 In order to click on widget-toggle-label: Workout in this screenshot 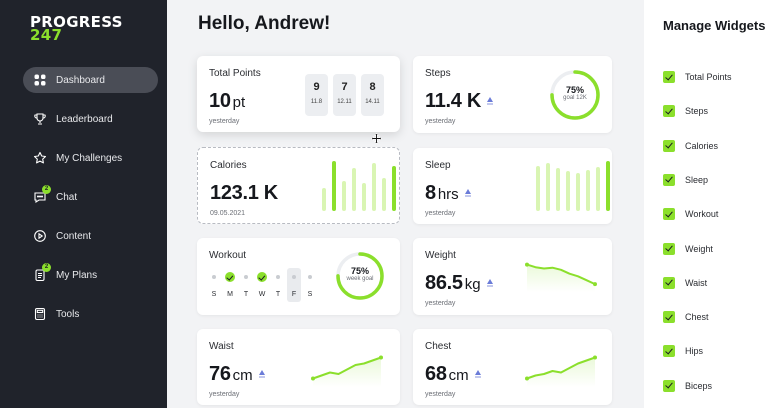, I will do `click(702, 214)`.